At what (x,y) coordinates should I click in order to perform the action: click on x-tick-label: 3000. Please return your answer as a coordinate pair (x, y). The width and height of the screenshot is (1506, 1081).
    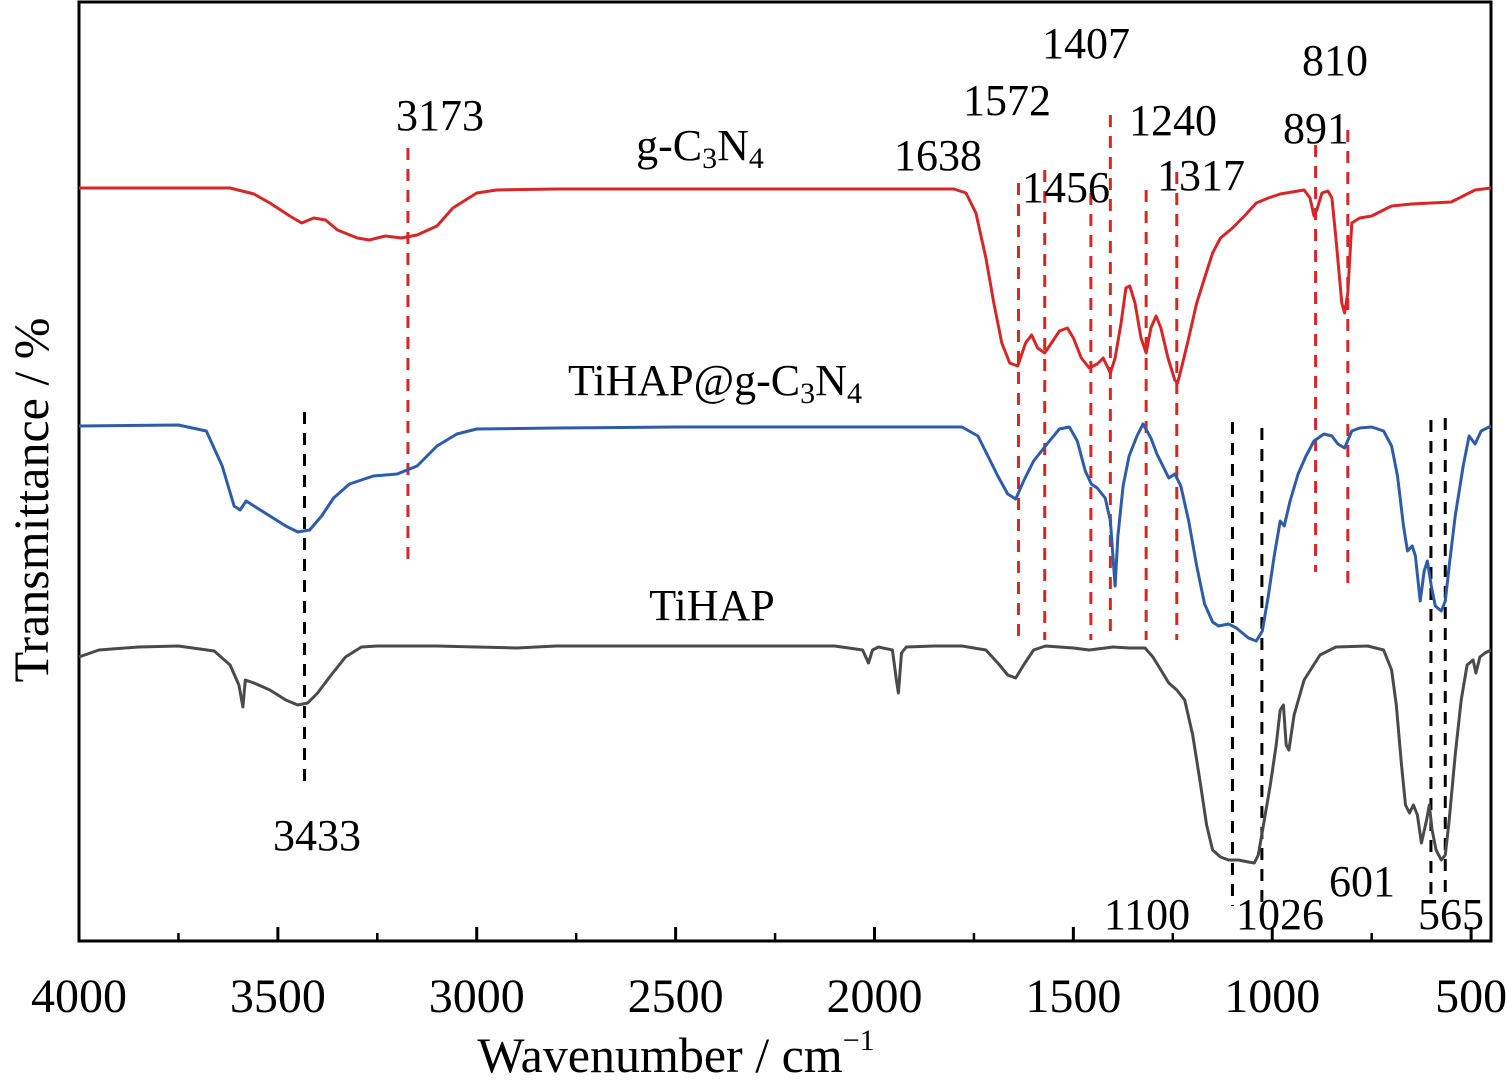
    Looking at the image, I should click on (477, 996).